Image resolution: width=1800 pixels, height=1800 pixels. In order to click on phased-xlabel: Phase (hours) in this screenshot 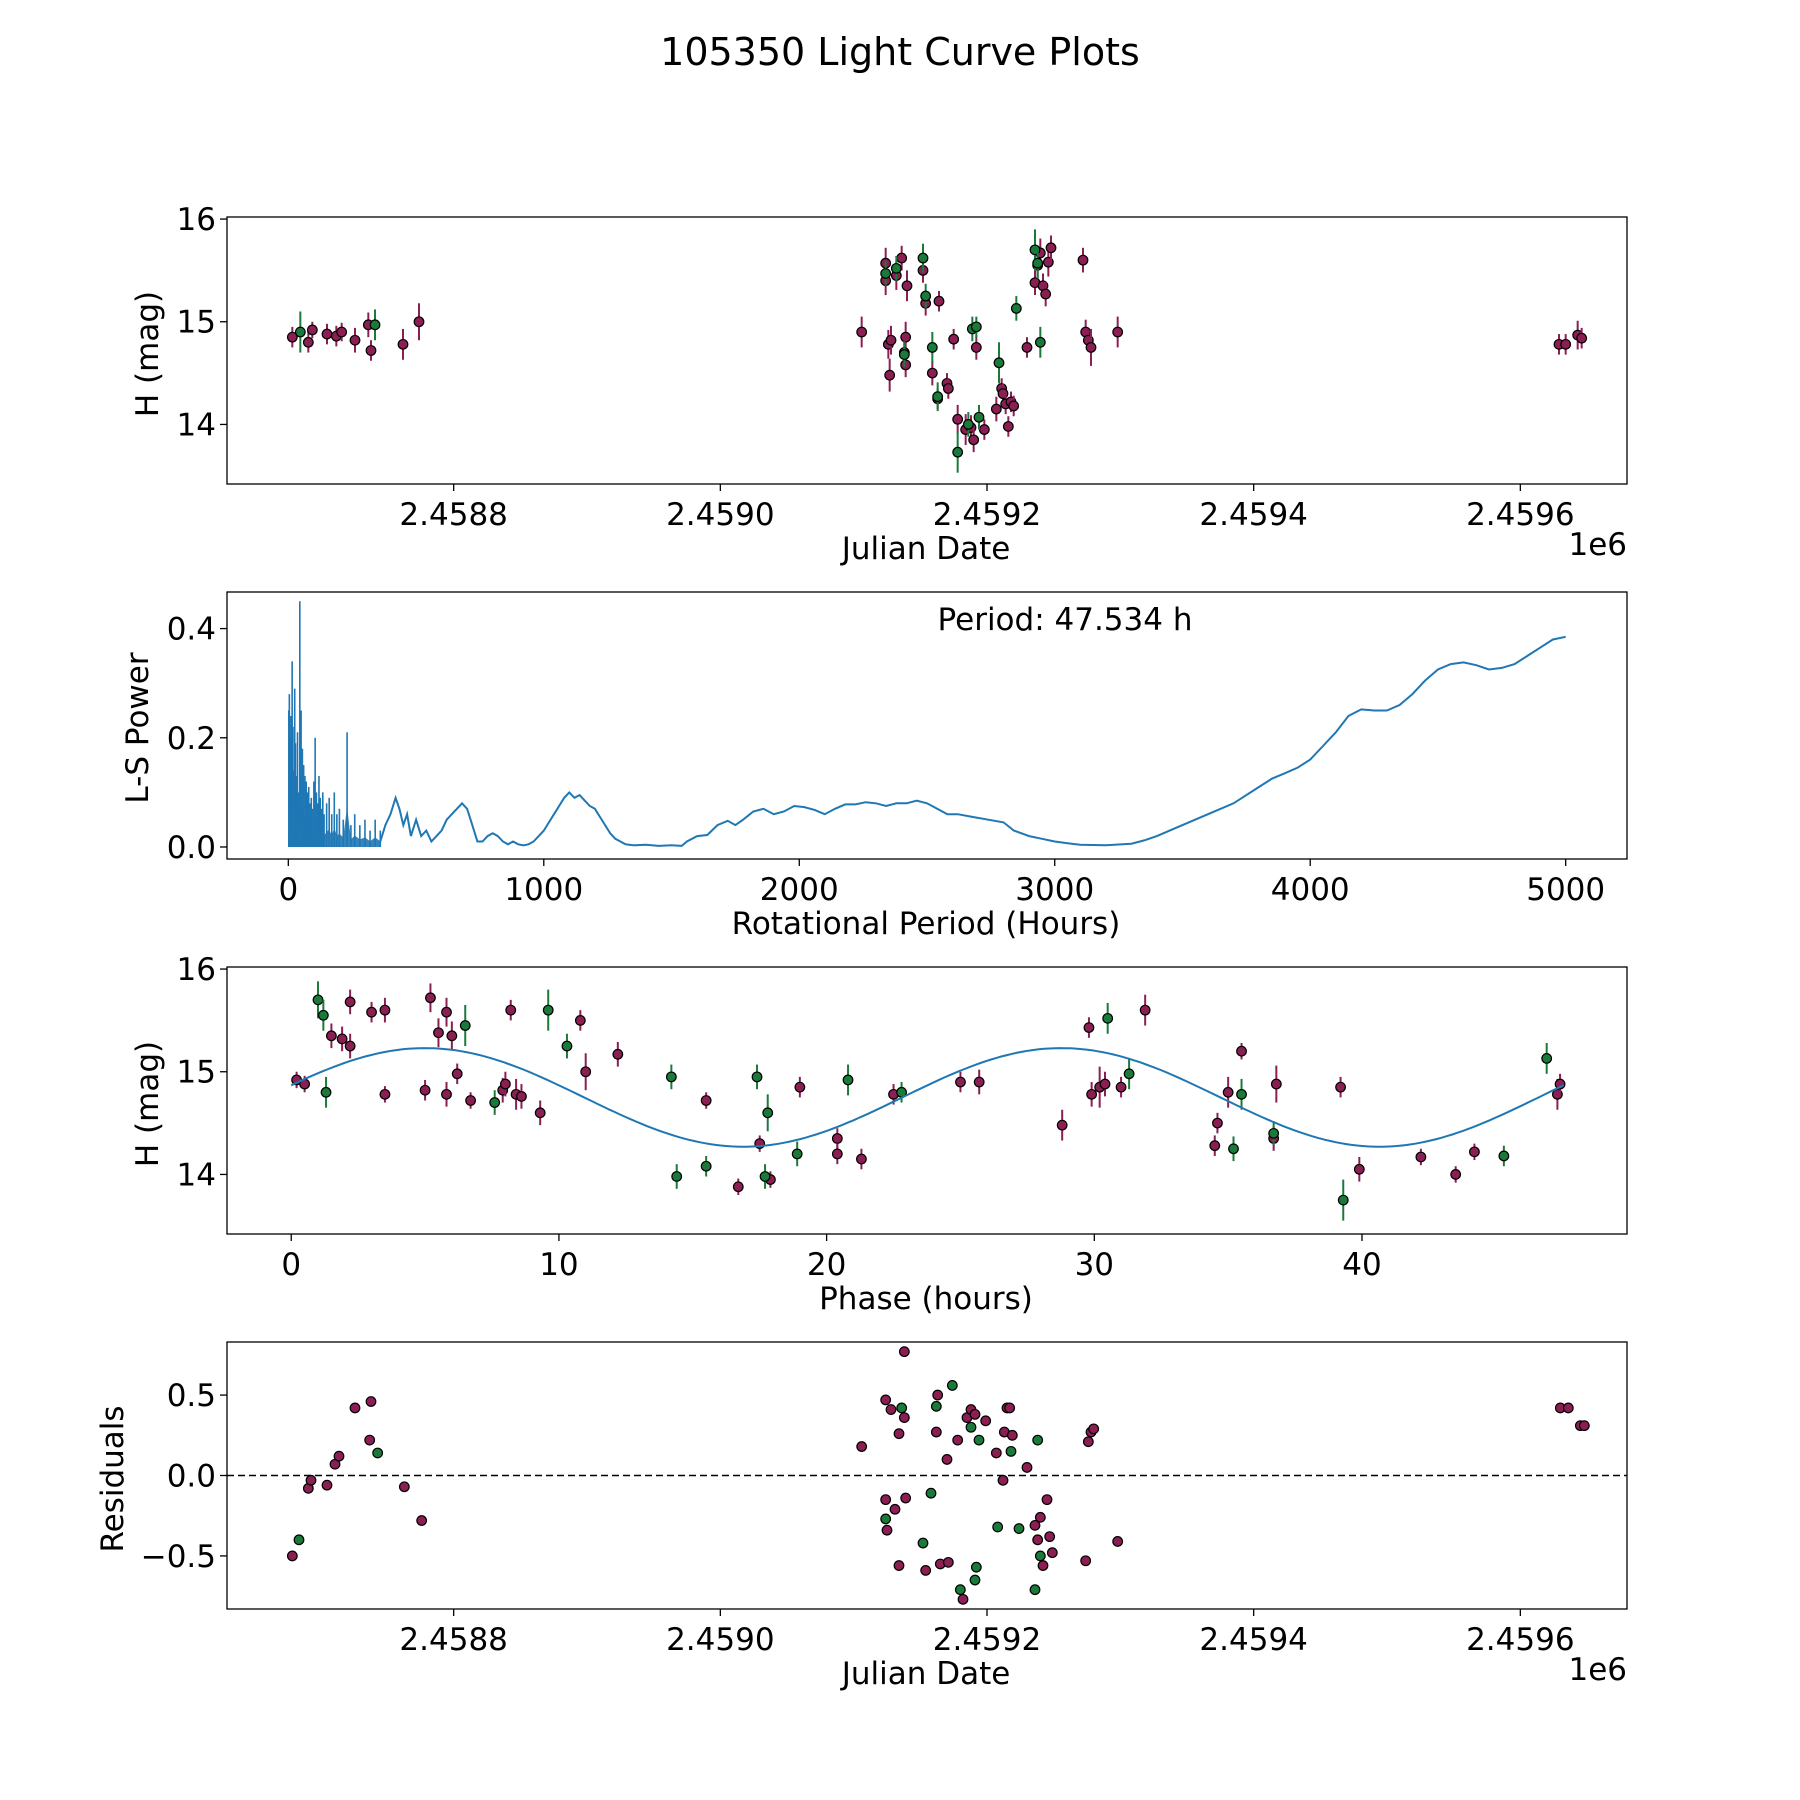, I will do `click(926, 1299)`.